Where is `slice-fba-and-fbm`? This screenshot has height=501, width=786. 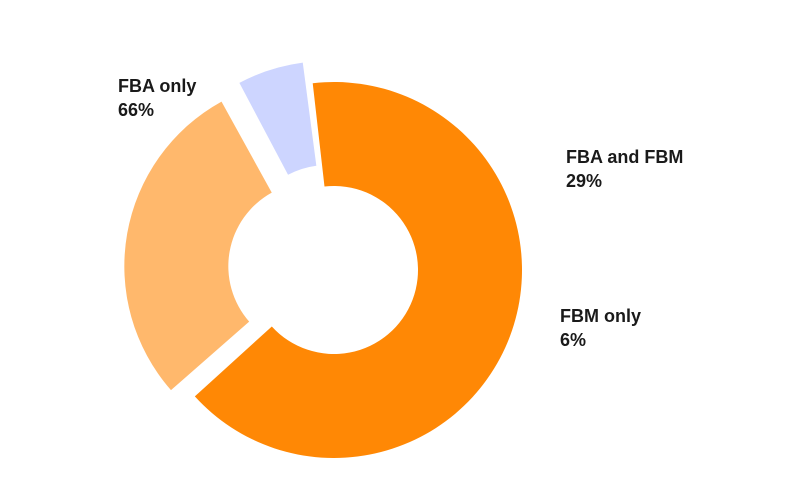
slice-fba-and-fbm is located at coordinates (198, 246).